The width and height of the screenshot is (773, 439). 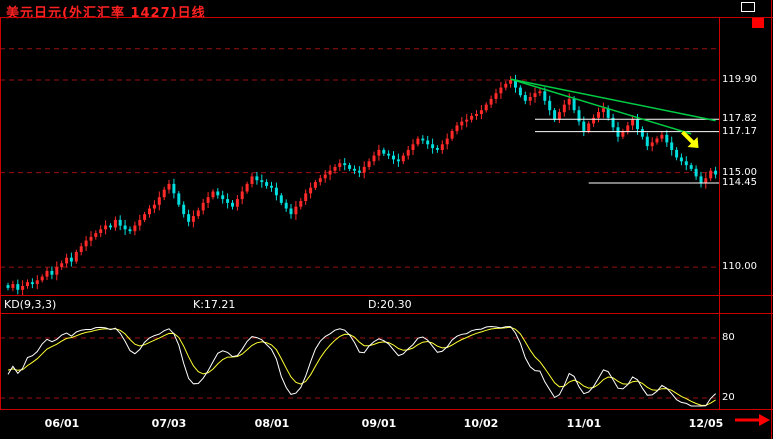 I want to click on k-value-label: K:17.21, so click(x=214, y=304).